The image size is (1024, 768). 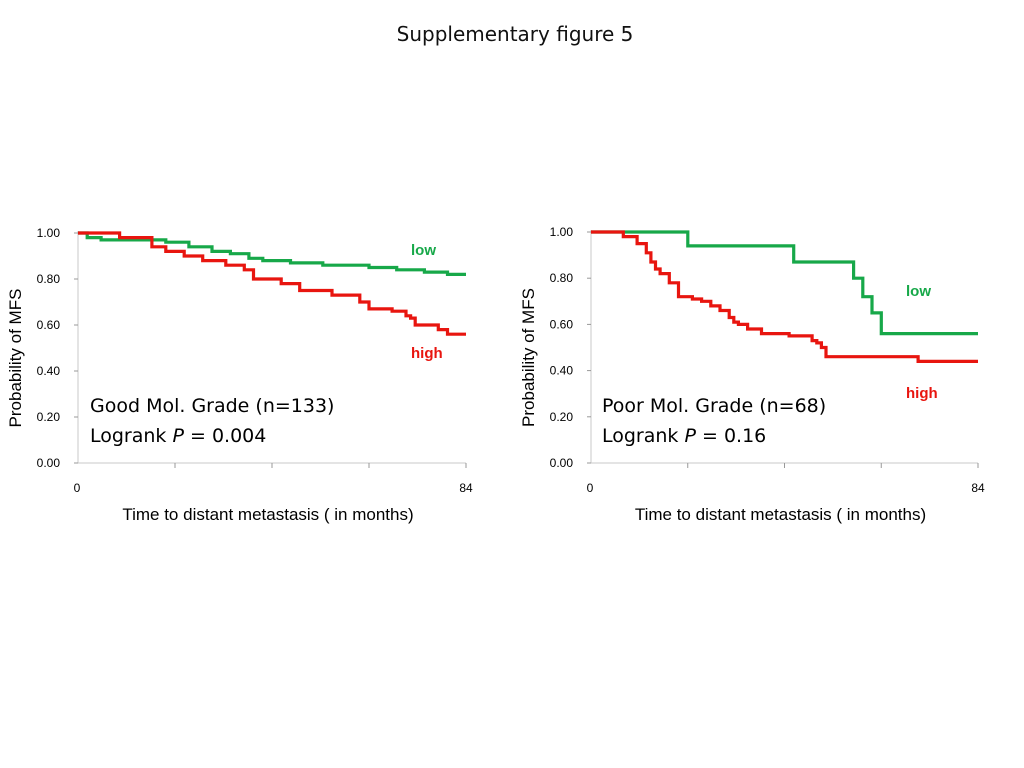 I want to click on logrank-value: = 0.16, so click(x=731, y=436).